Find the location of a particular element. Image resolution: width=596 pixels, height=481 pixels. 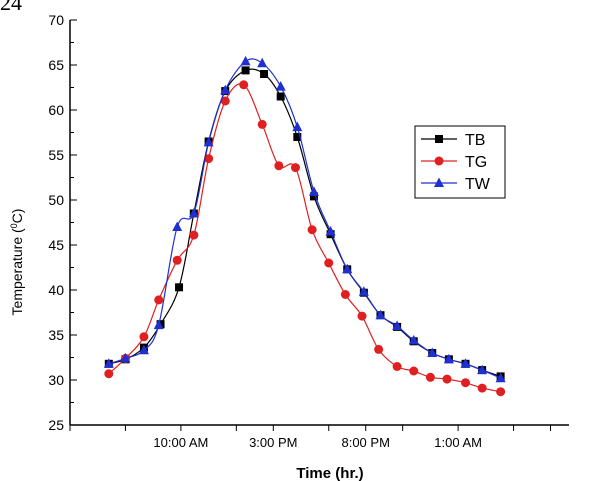

x-tick-label: 1:00 AM is located at coordinates (458, 442).